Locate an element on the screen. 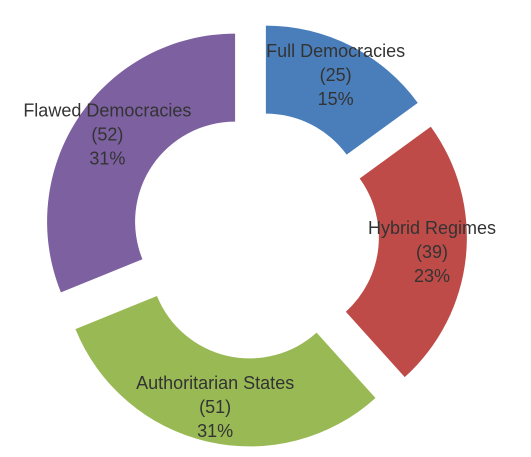 The width and height of the screenshot is (531, 457). slice-count: (52) is located at coordinates (107, 134).